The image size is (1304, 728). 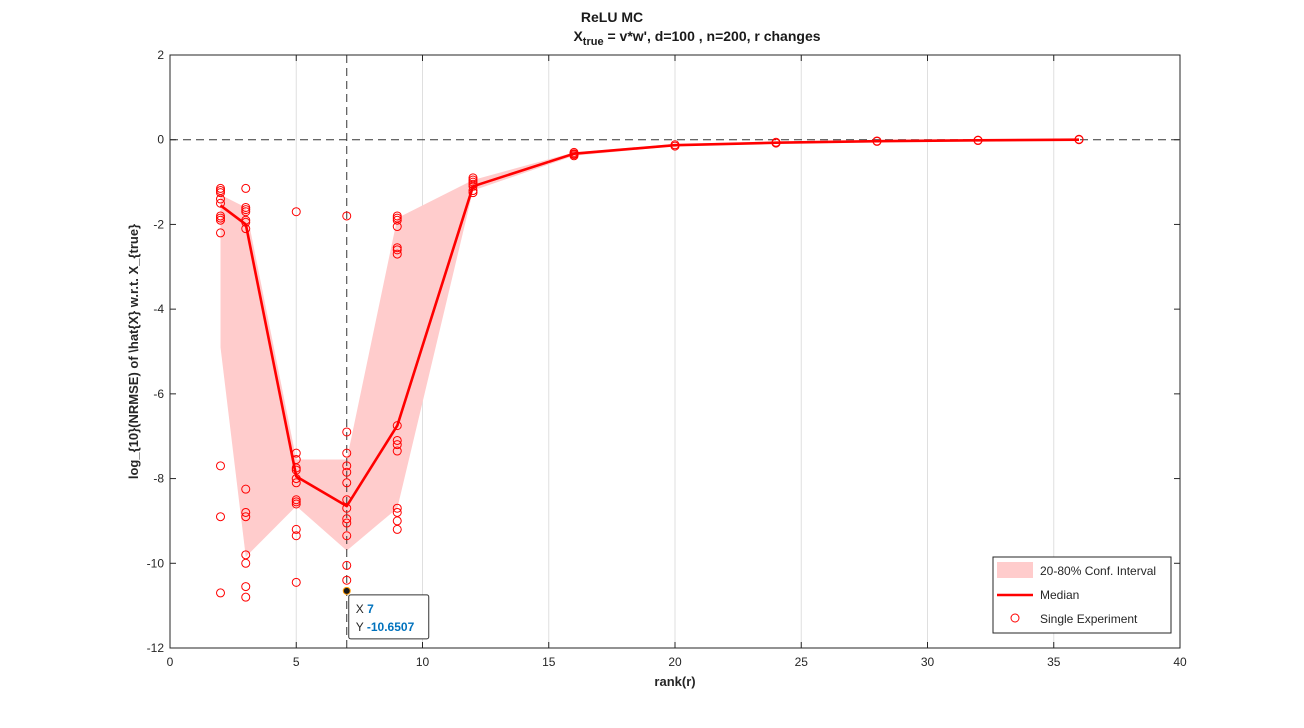 What do you see at coordinates (361, 609) in the screenshot?
I see `datatip-x-label: X` at bounding box center [361, 609].